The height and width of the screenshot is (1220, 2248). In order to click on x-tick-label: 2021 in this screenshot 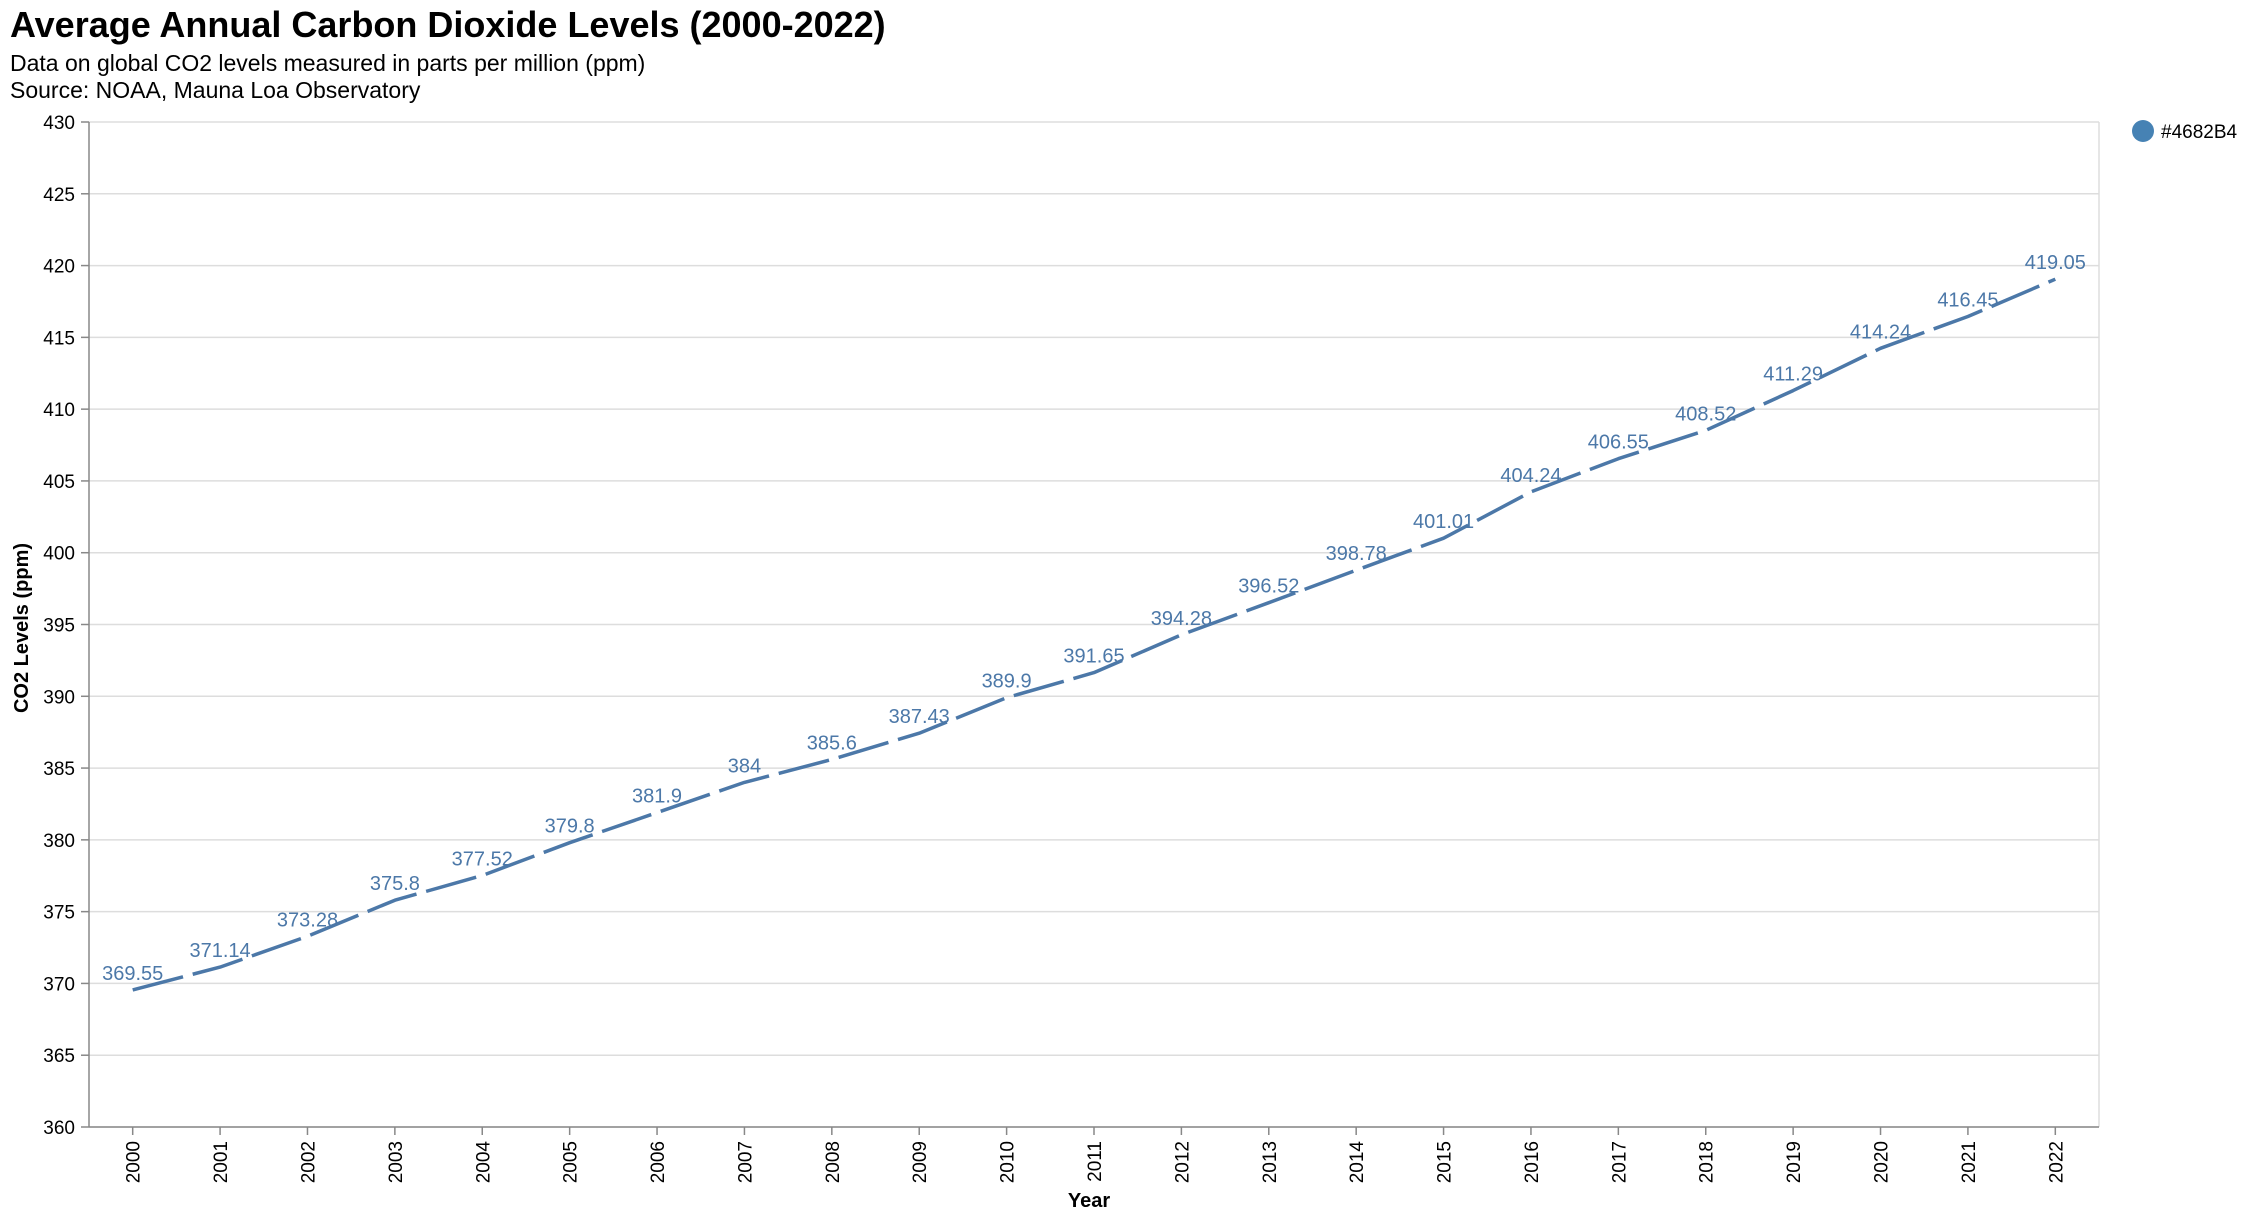, I will do `click(1969, 1162)`.